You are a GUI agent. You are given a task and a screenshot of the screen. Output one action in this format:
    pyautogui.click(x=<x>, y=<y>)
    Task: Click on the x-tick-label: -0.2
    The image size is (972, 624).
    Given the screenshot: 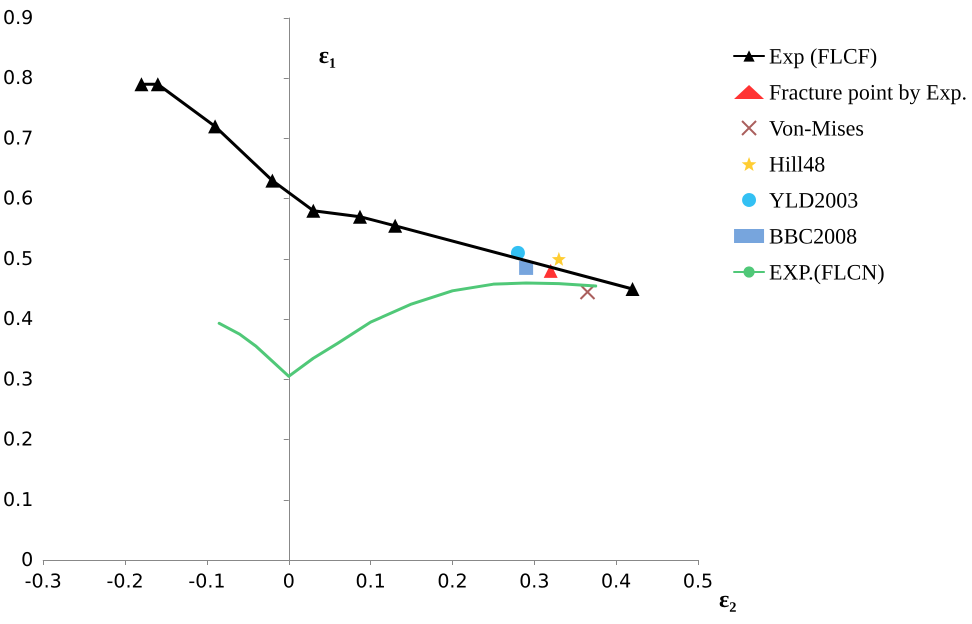 What is the action you would take?
    pyautogui.click(x=125, y=581)
    